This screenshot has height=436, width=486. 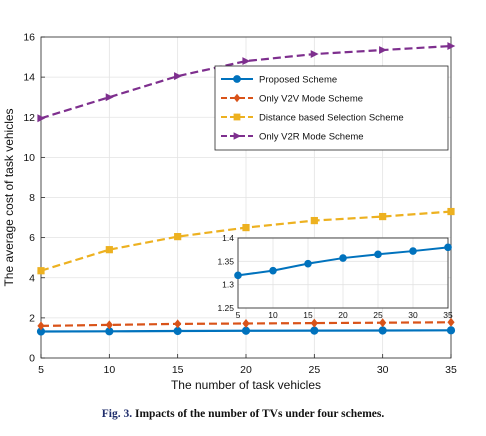 What do you see at coordinates (29, 38) in the screenshot?
I see `y-tick-label: 16` at bounding box center [29, 38].